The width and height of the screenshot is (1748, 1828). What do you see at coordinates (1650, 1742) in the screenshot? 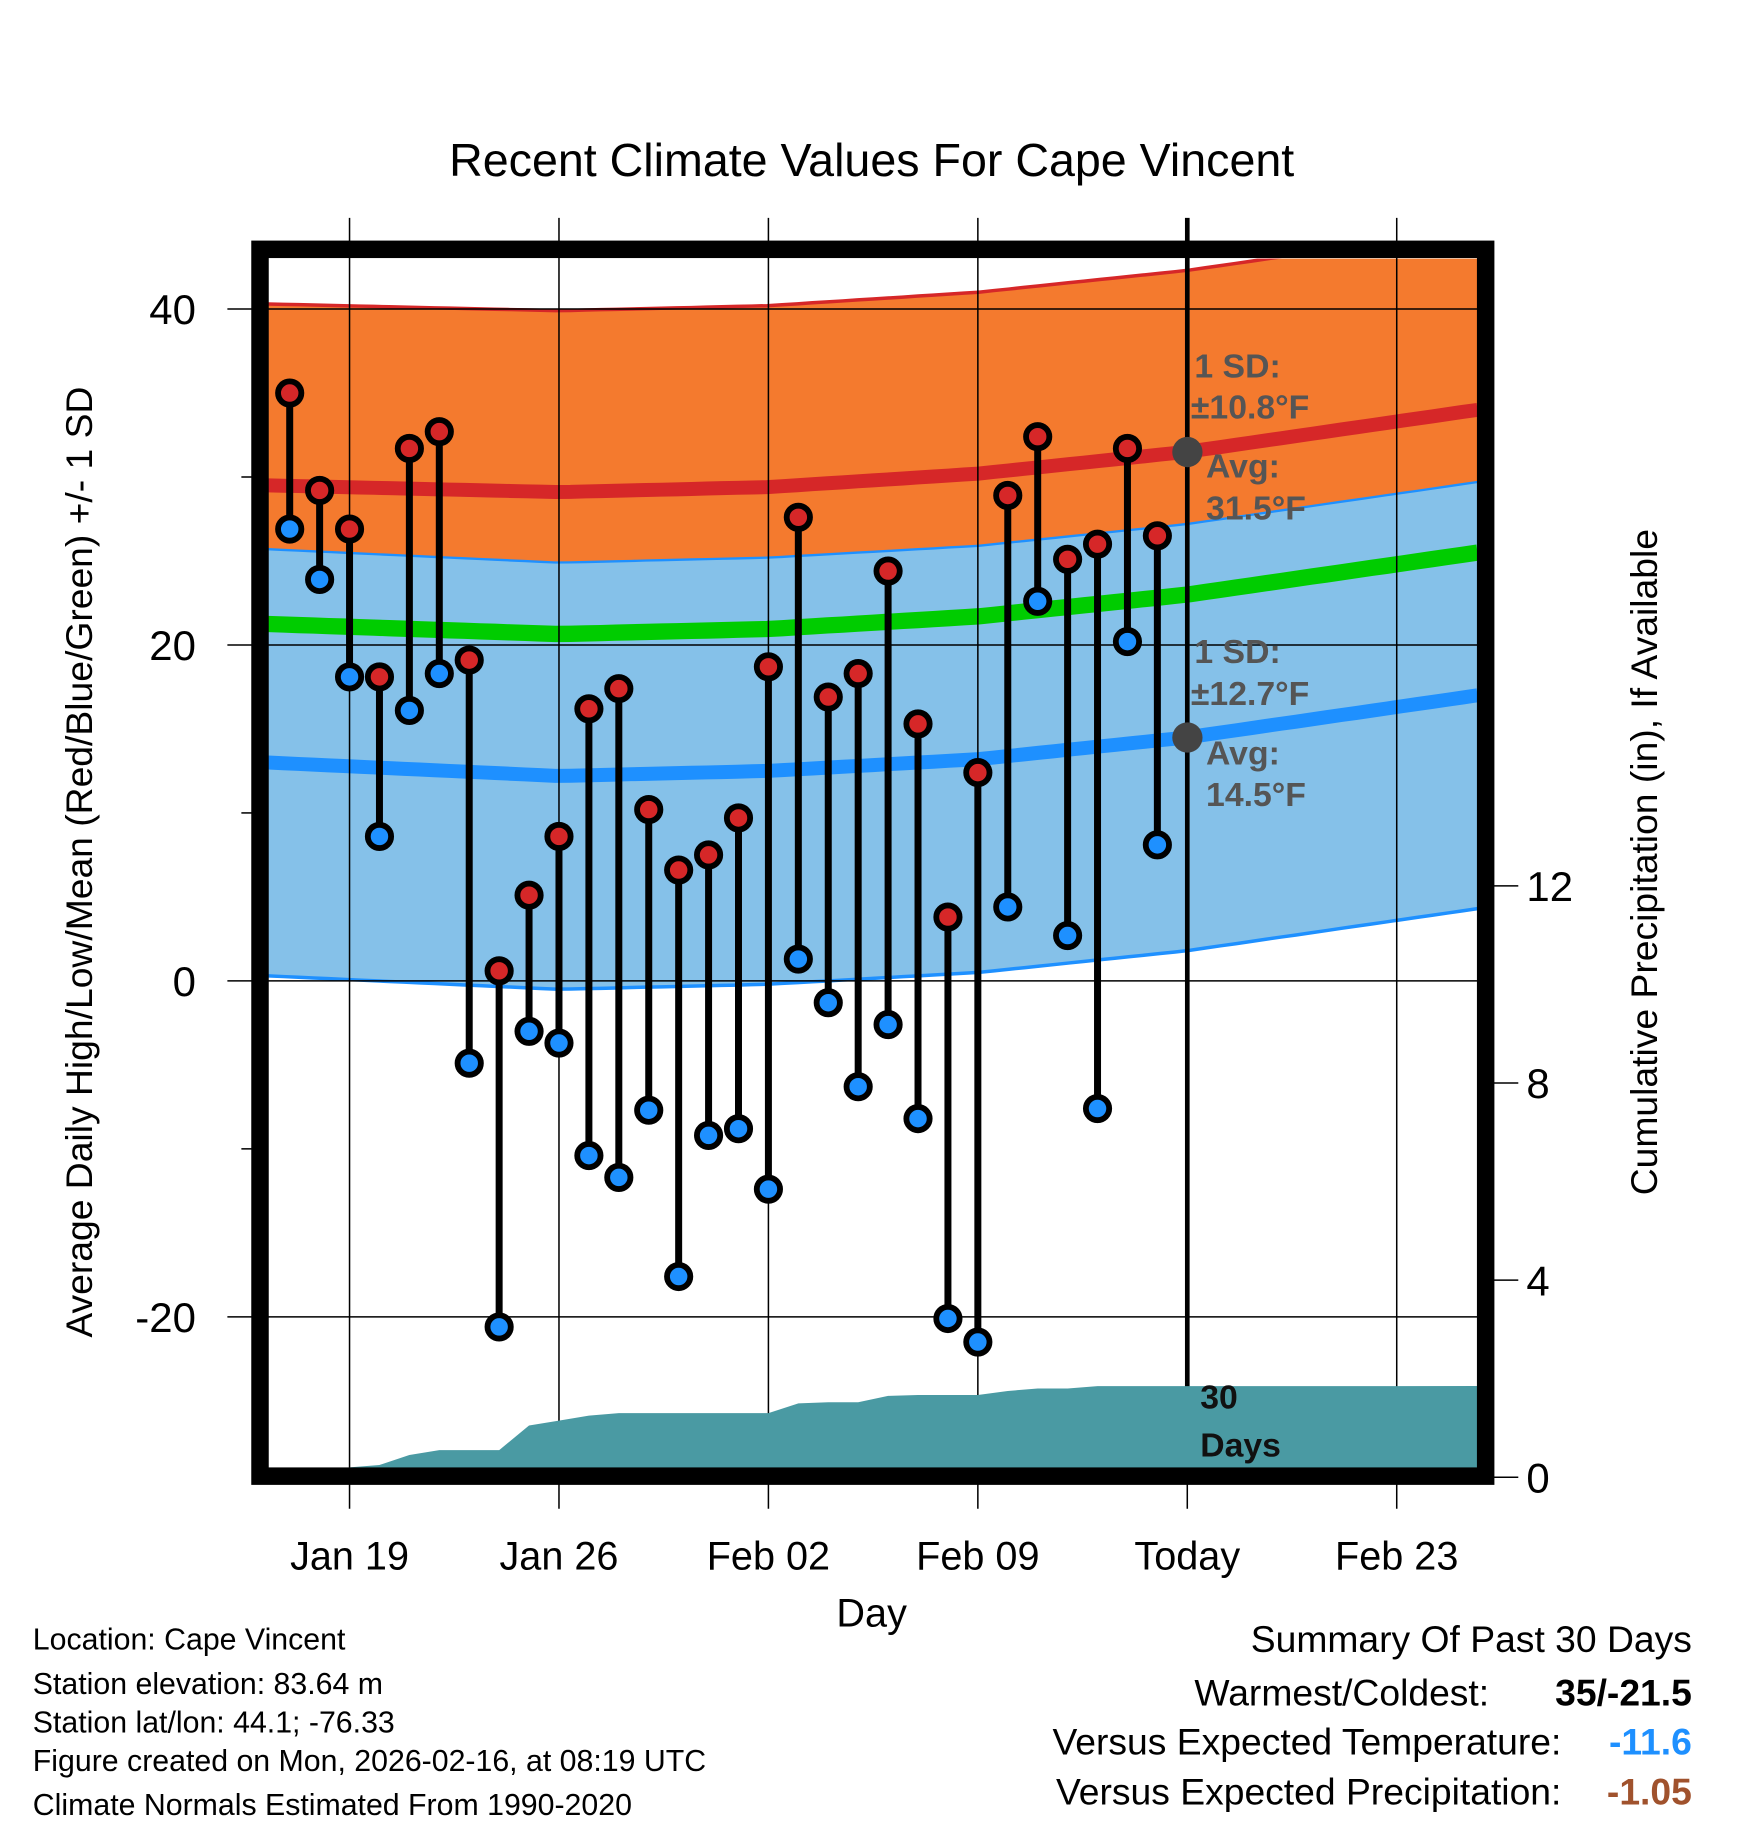
I see `temp-anomaly-value: -11.6` at bounding box center [1650, 1742].